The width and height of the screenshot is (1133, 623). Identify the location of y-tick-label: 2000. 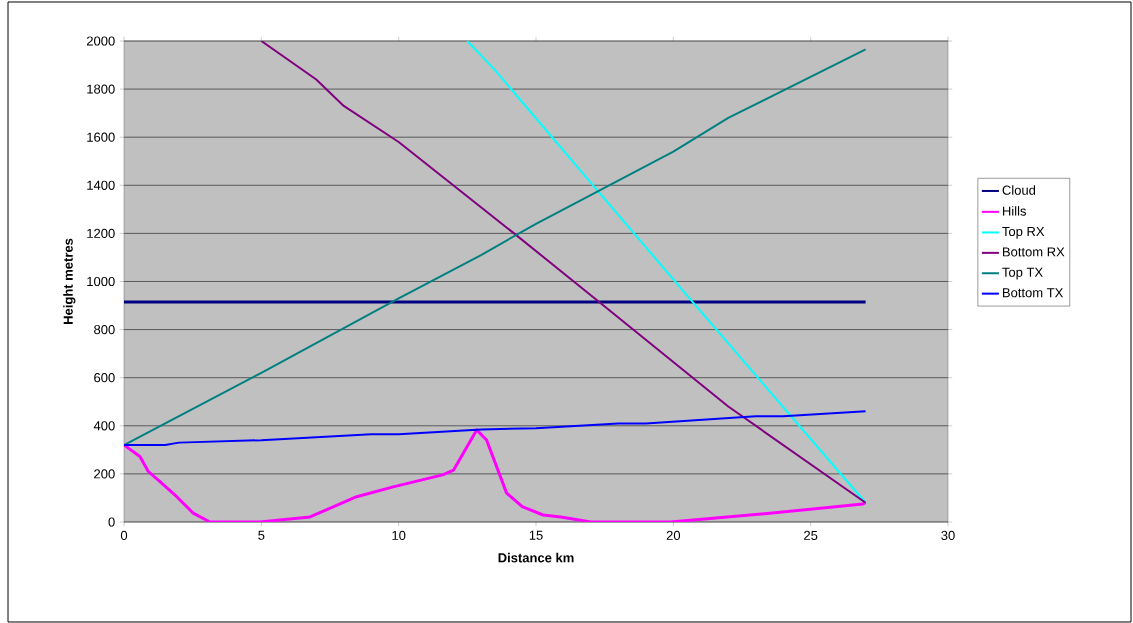
(100, 41).